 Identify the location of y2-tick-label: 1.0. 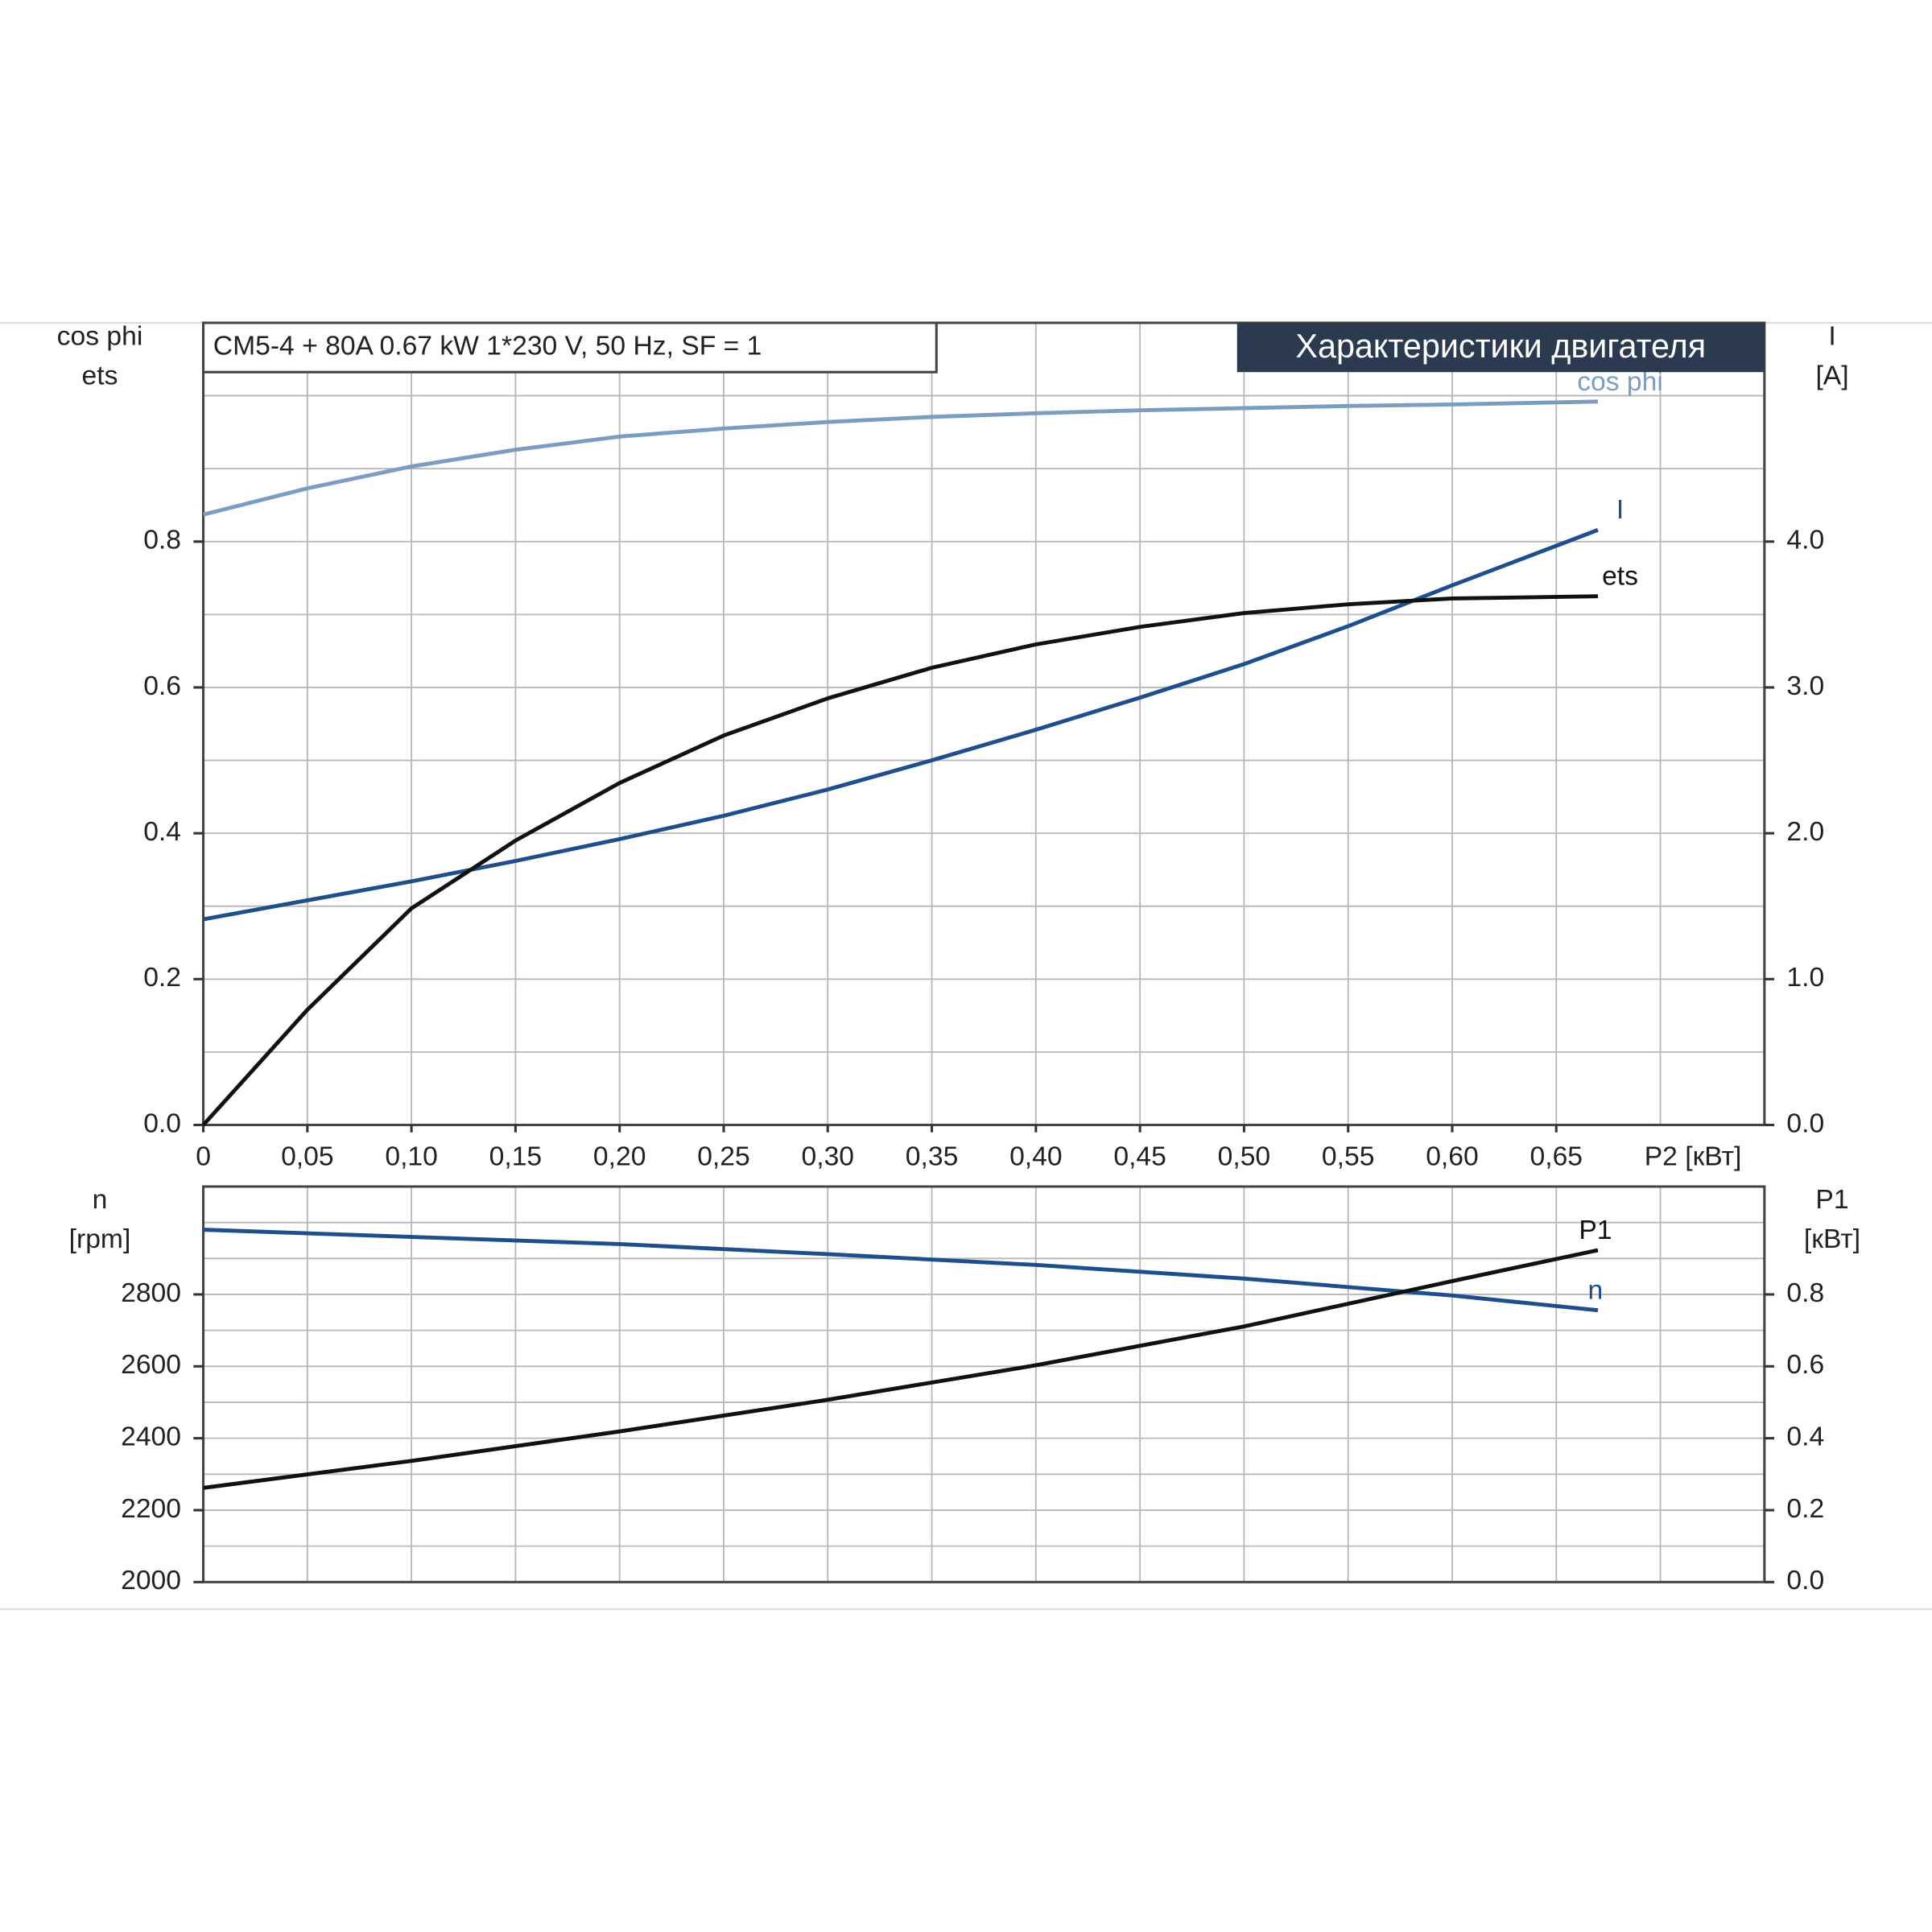
(1805, 978).